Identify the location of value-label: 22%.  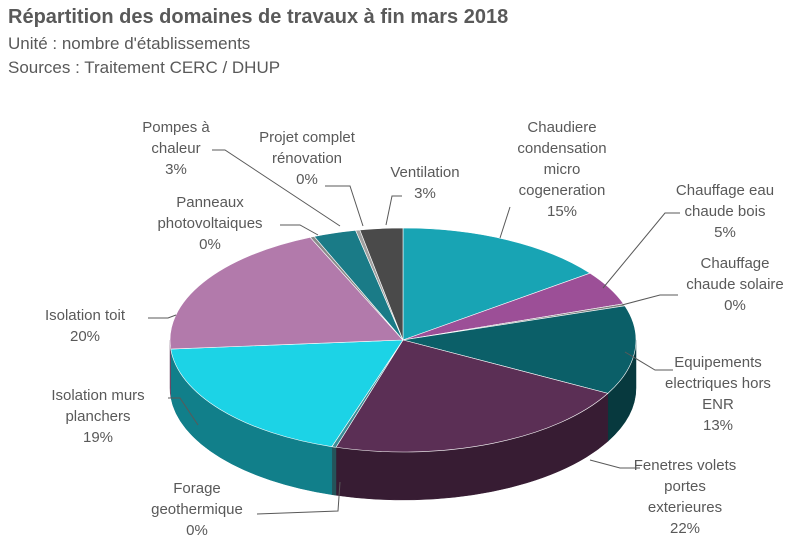
(685, 528).